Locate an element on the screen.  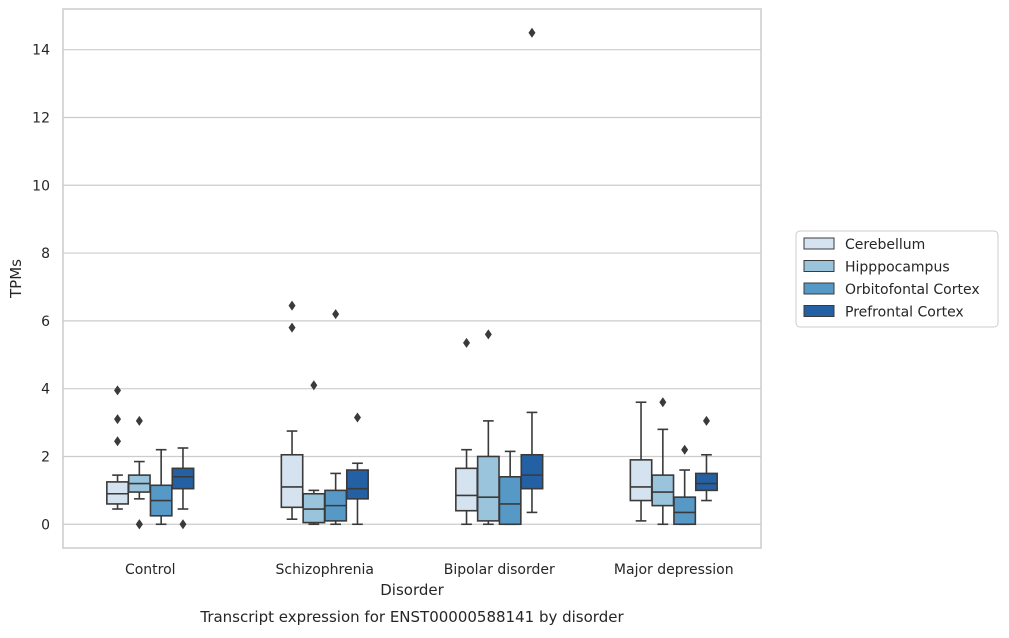
legend-label: Cerebellum is located at coordinates (885, 245).